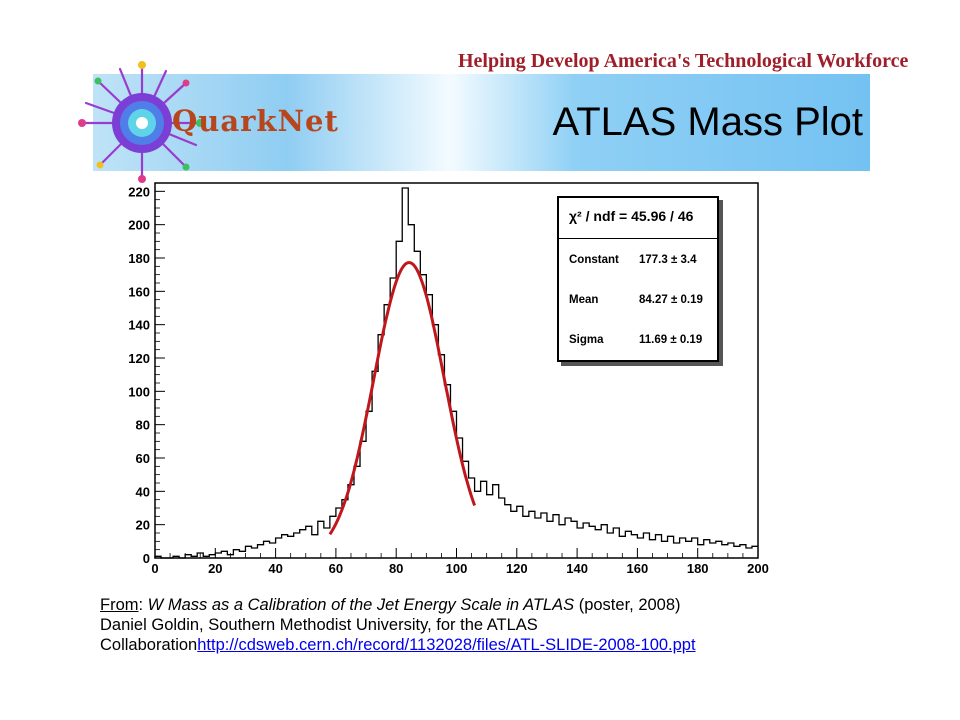 The image size is (960, 720). What do you see at coordinates (402, 398) in the screenshot?
I see `gaussian-fit-curve` at bounding box center [402, 398].